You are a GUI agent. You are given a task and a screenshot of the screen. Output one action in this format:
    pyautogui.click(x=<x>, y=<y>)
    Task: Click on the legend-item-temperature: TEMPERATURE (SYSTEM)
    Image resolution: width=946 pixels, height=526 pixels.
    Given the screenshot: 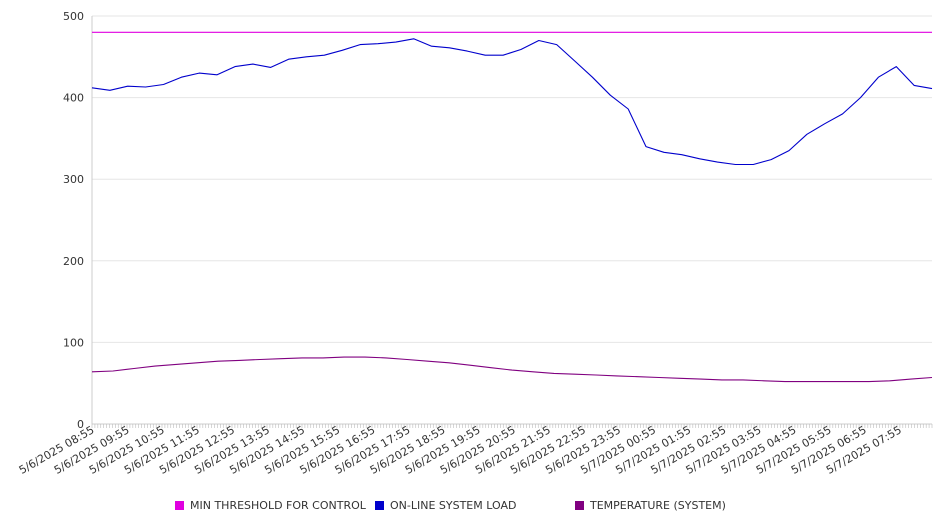 What is the action you would take?
    pyautogui.click(x=650, y=505)
    